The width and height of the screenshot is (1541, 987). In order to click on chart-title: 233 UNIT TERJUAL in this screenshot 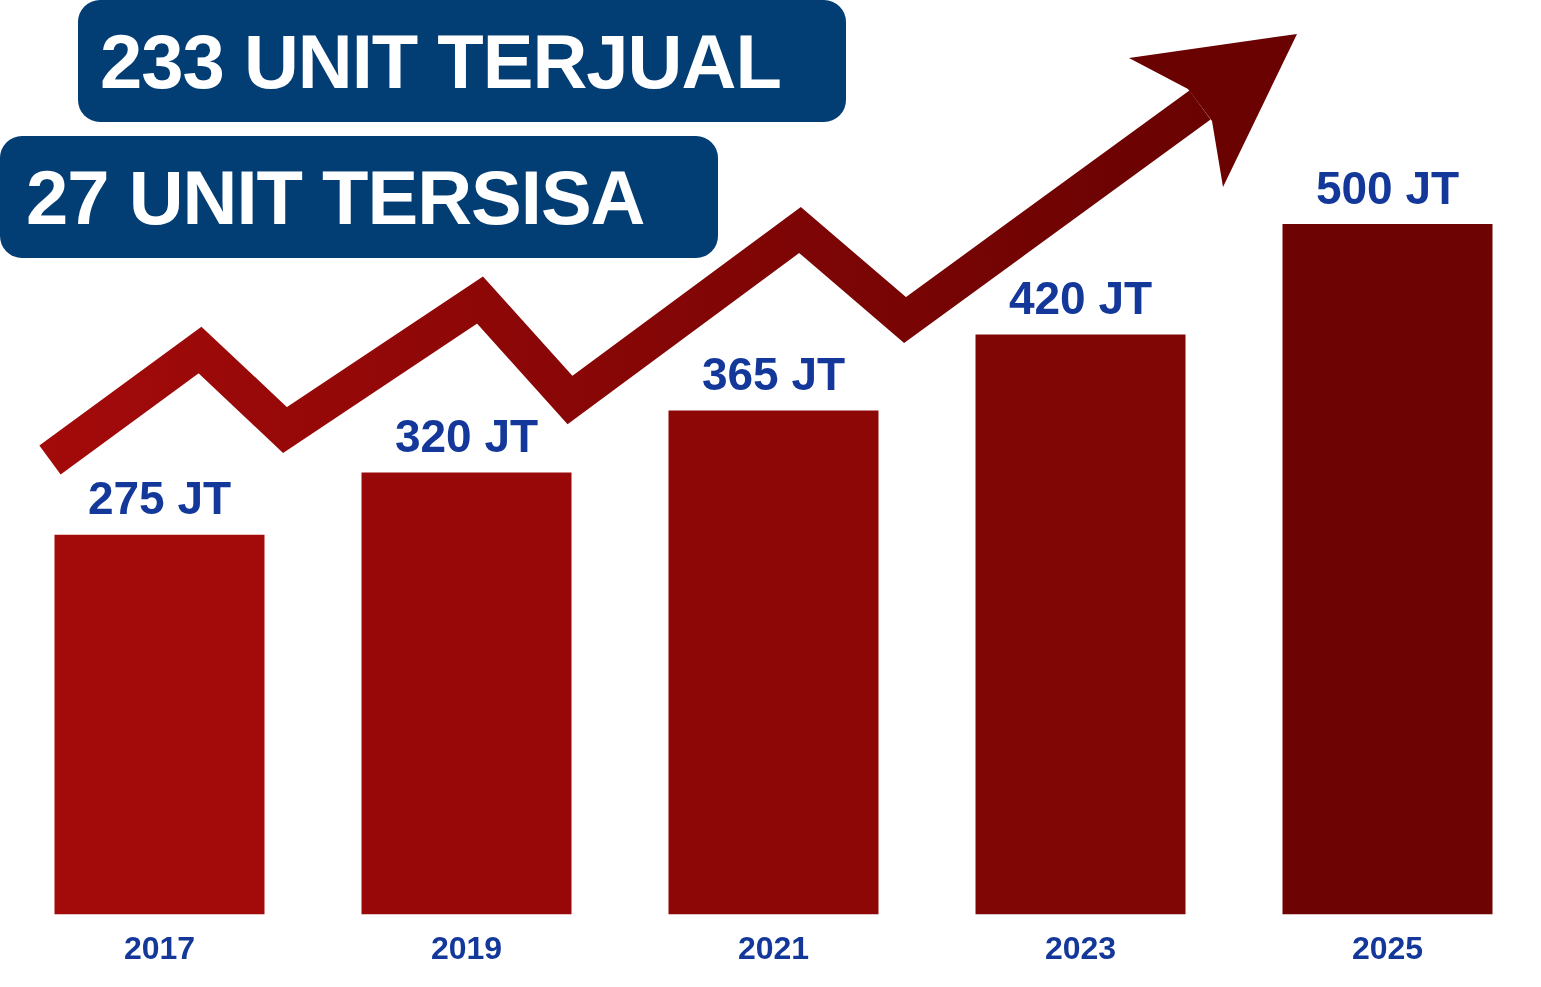, I will do `click(462, 61)`.